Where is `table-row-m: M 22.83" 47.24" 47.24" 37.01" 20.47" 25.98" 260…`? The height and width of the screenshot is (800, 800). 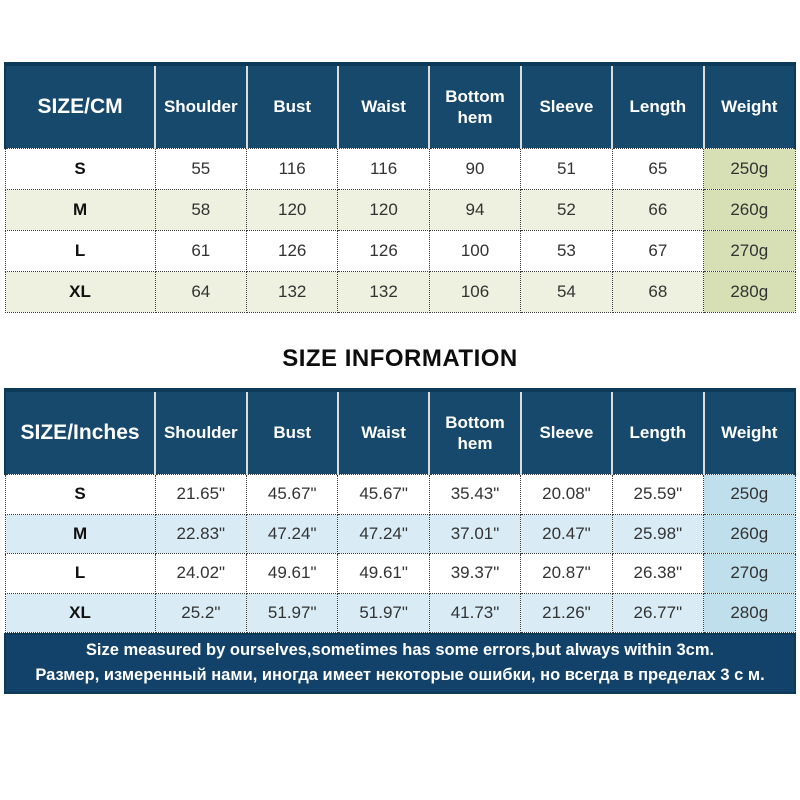
table-row-m: M 22.83" 47.24" 47.24" 37.01" 20.47" 25.98" 260… is located at coordinates (400, 533).